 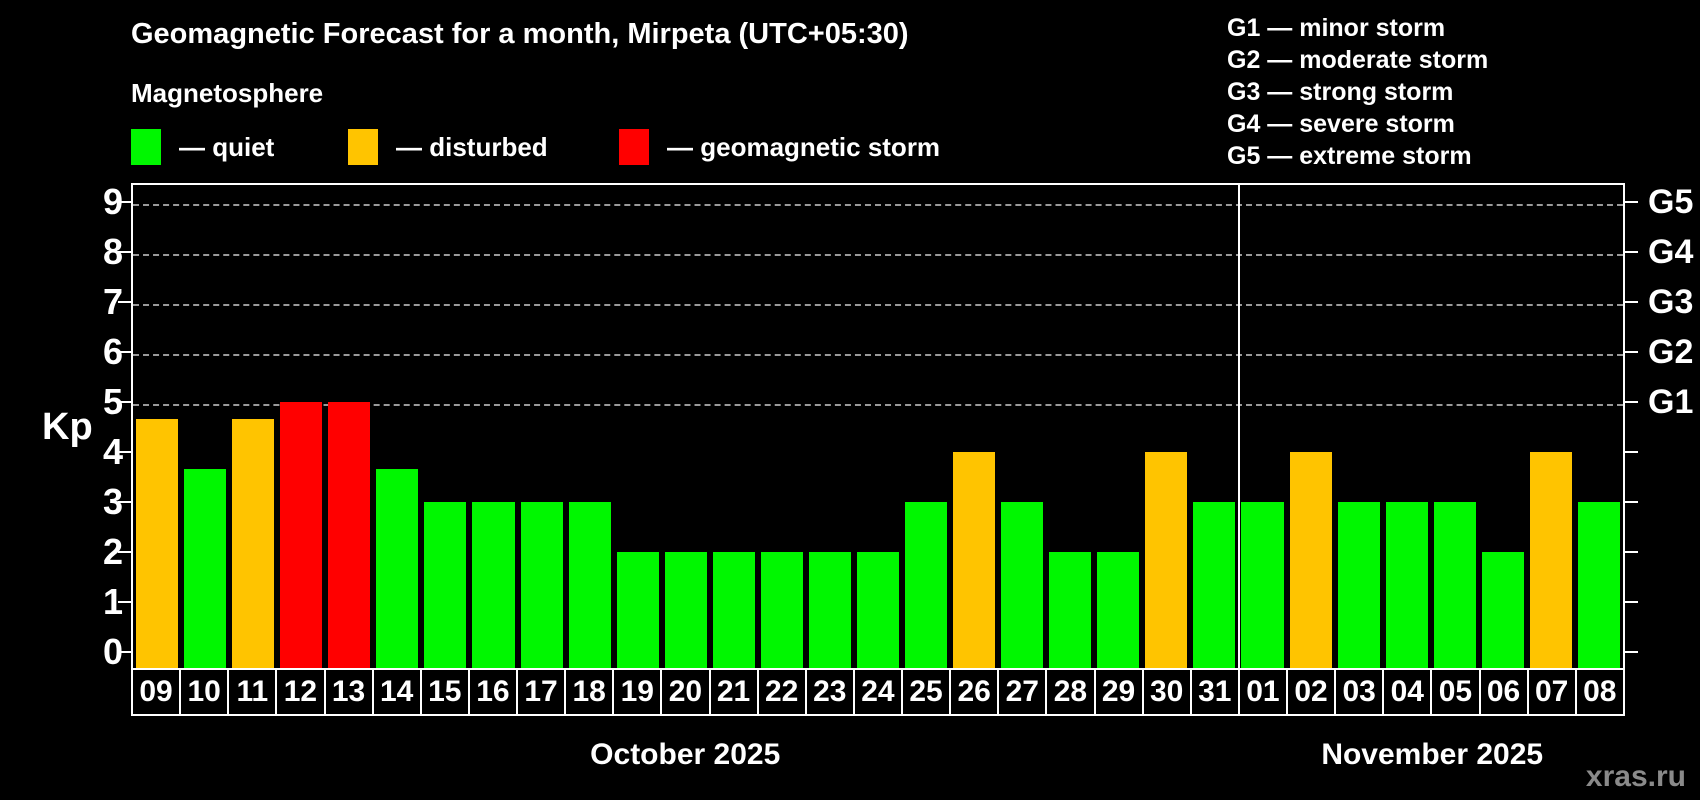 What do you see at coordinates (1021, 692) in the screenshot?
I see `day-label-27: 27` at bounding box center [1021, 692].